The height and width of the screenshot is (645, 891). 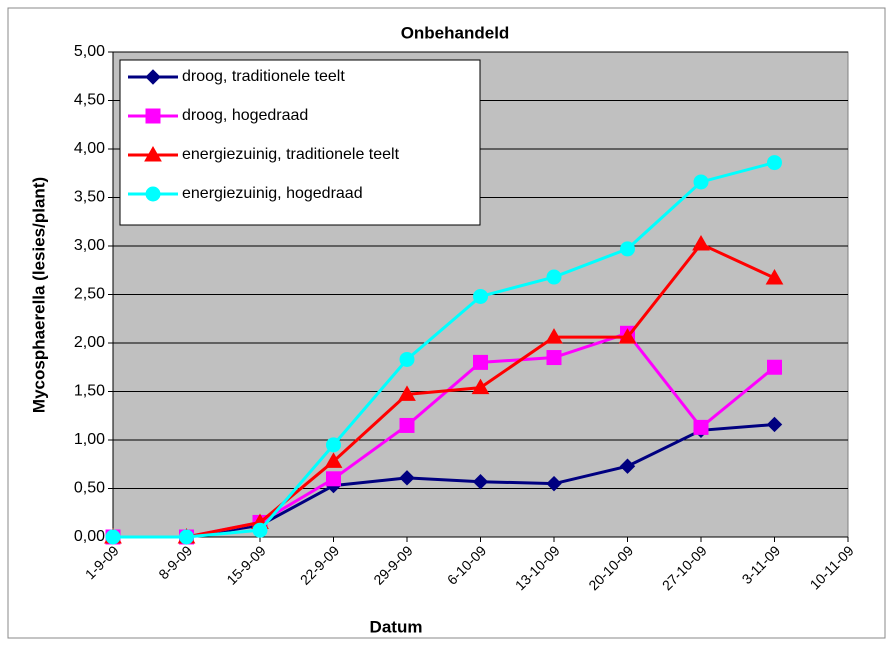 What do you see at coordinates (263, 76) in the screenshot?
I see `legend-text: droog, traditionele teelt` at bounding box center [263, 76].